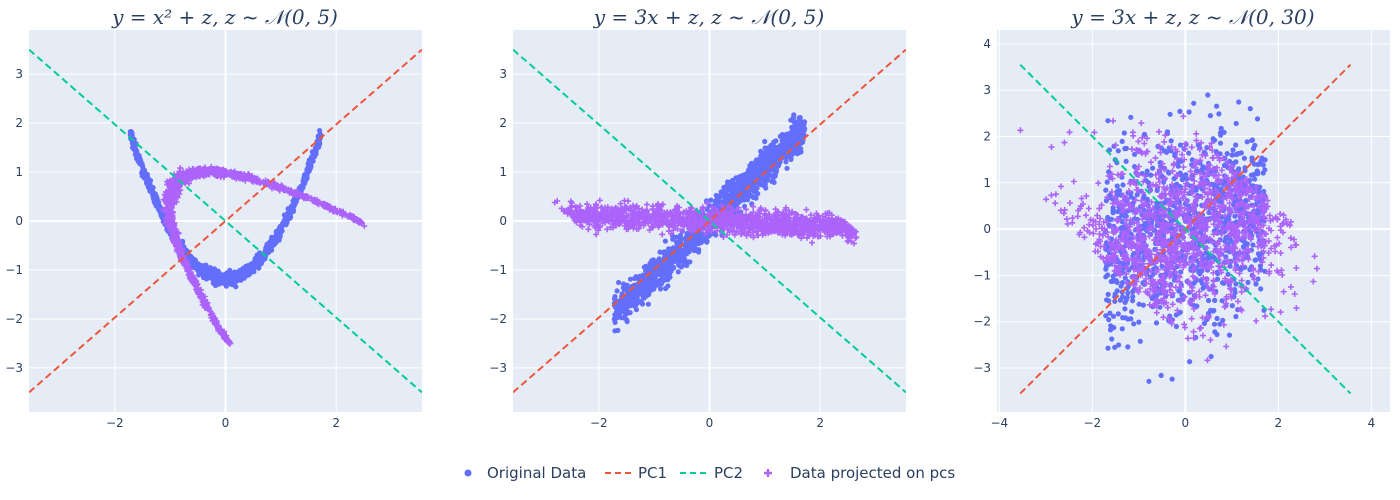 This screenshot has width=1400, height=500. I want to click on x-tick-label: 2, so click(336, 423).